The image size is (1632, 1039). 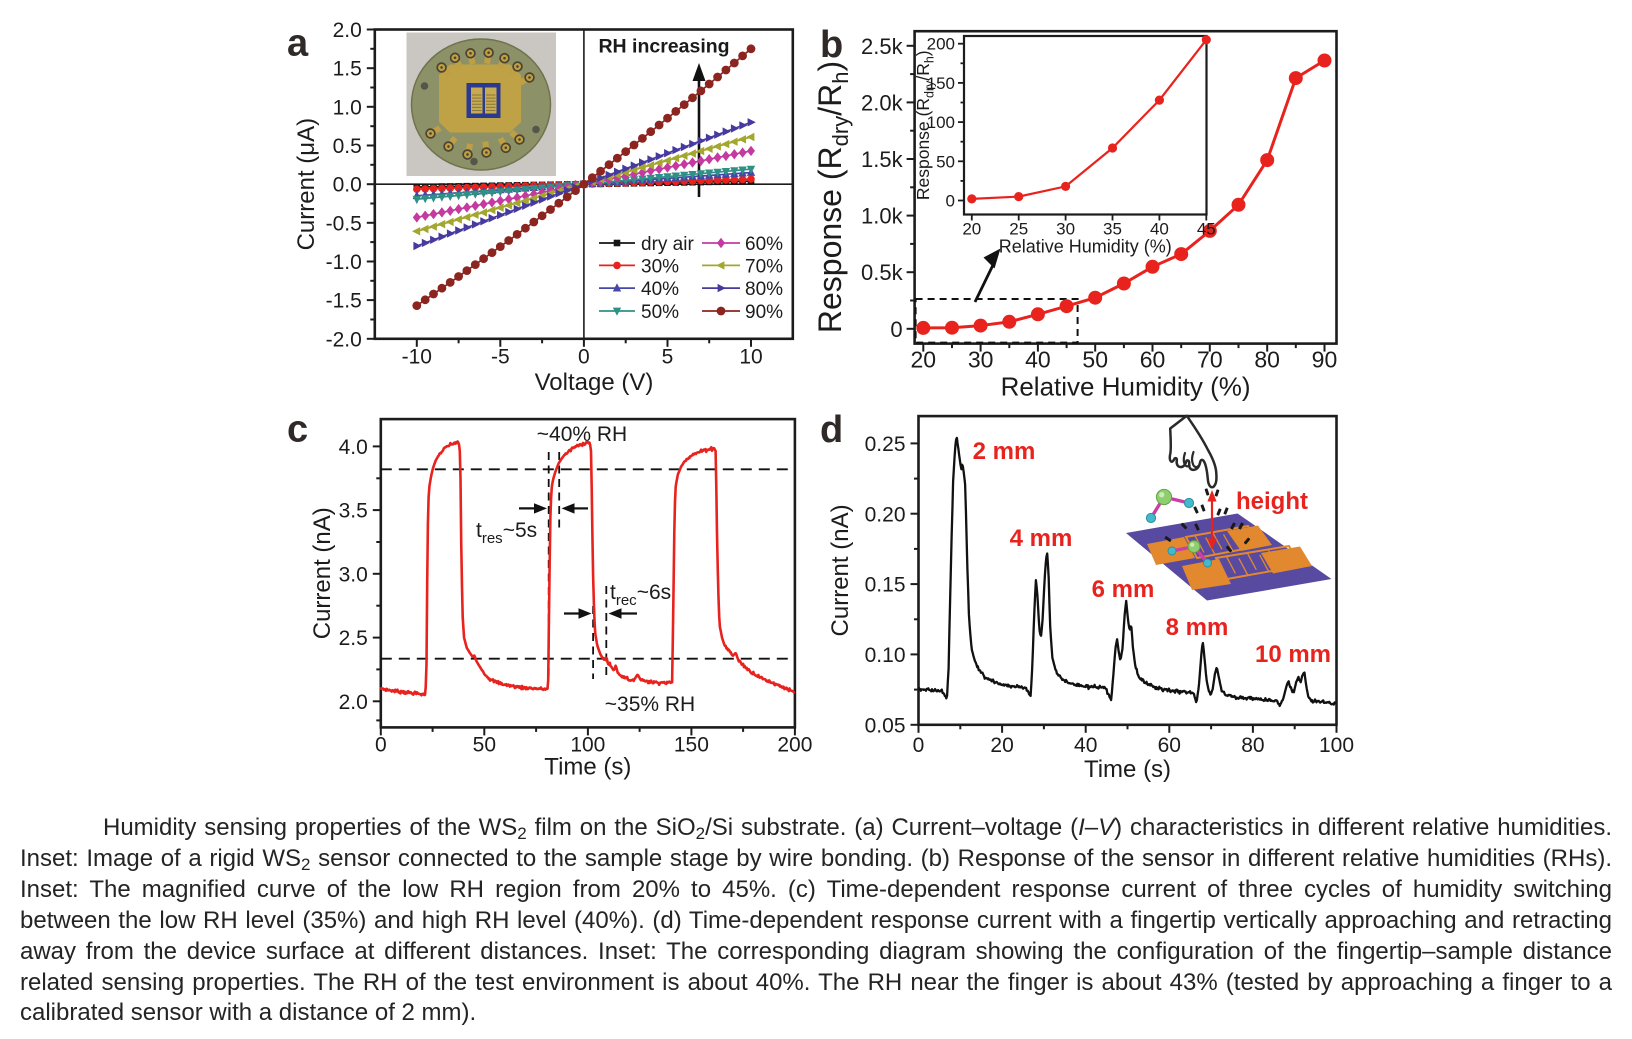 What do you see at coordinates (885, 514) in the screenshot?
I see `svg-text: 0.20` at bounding box center [885, 514].